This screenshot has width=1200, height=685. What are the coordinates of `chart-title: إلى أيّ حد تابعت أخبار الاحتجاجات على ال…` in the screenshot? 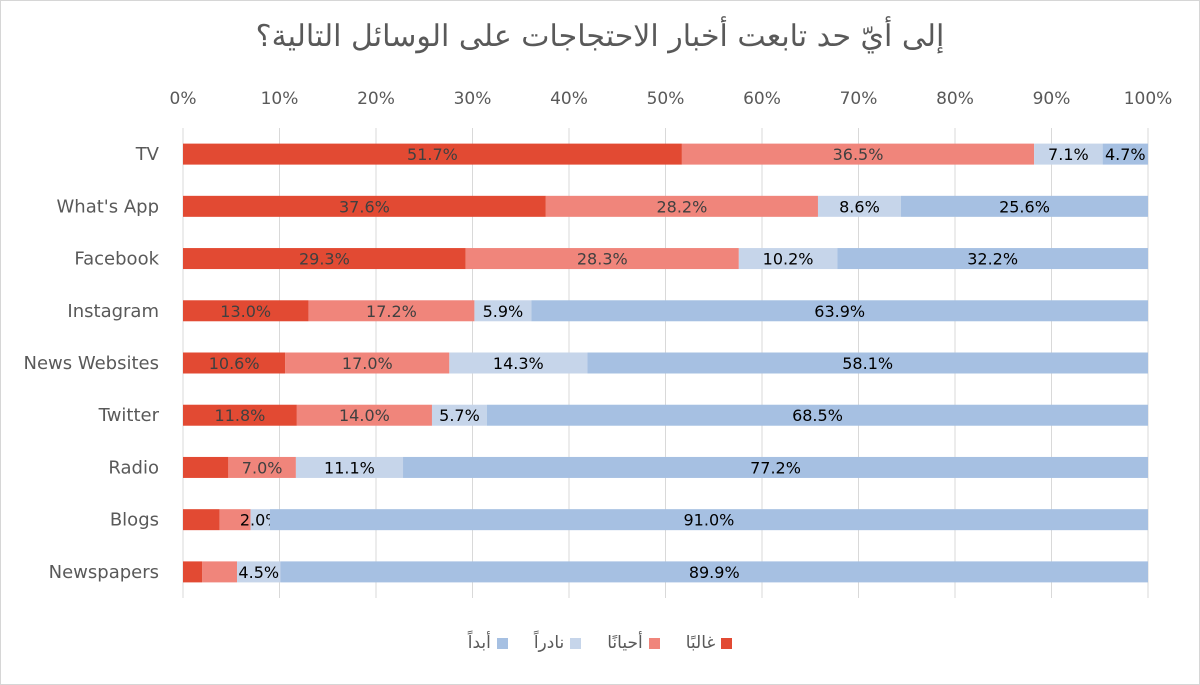 It's located at (600, 36).